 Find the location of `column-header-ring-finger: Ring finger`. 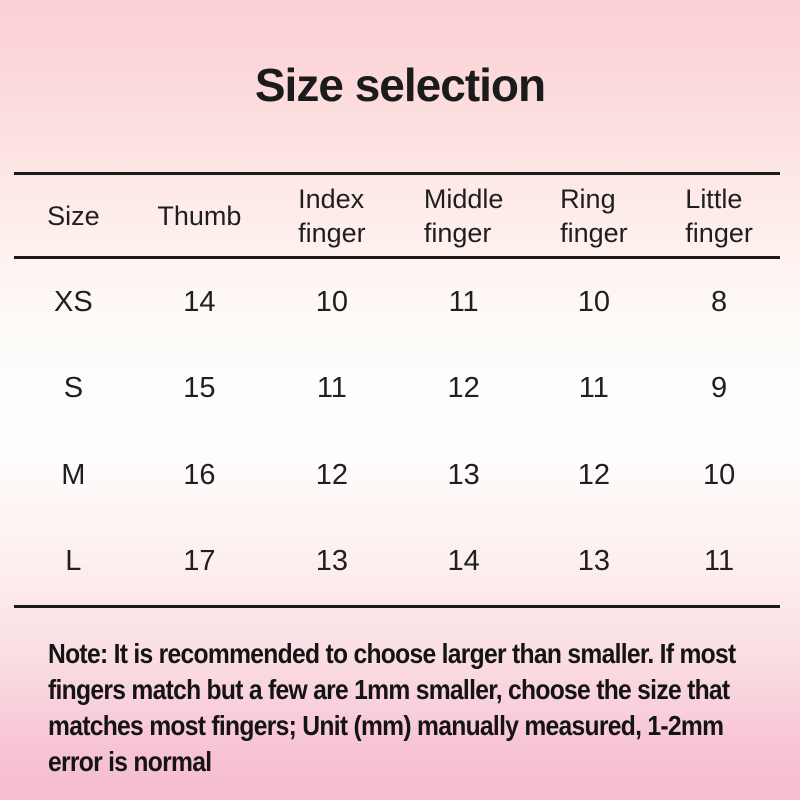

column-header-ring-finger: Ring finger is located at coordinates (594, 215).